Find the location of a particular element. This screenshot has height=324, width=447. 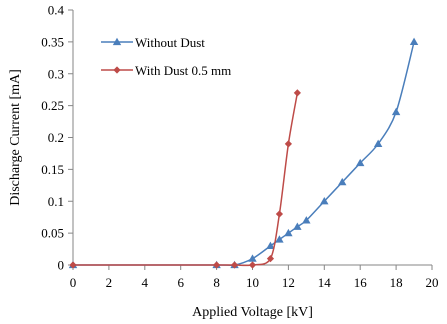

y-tick-label: 0.25 is located at coordinates (52, 105).